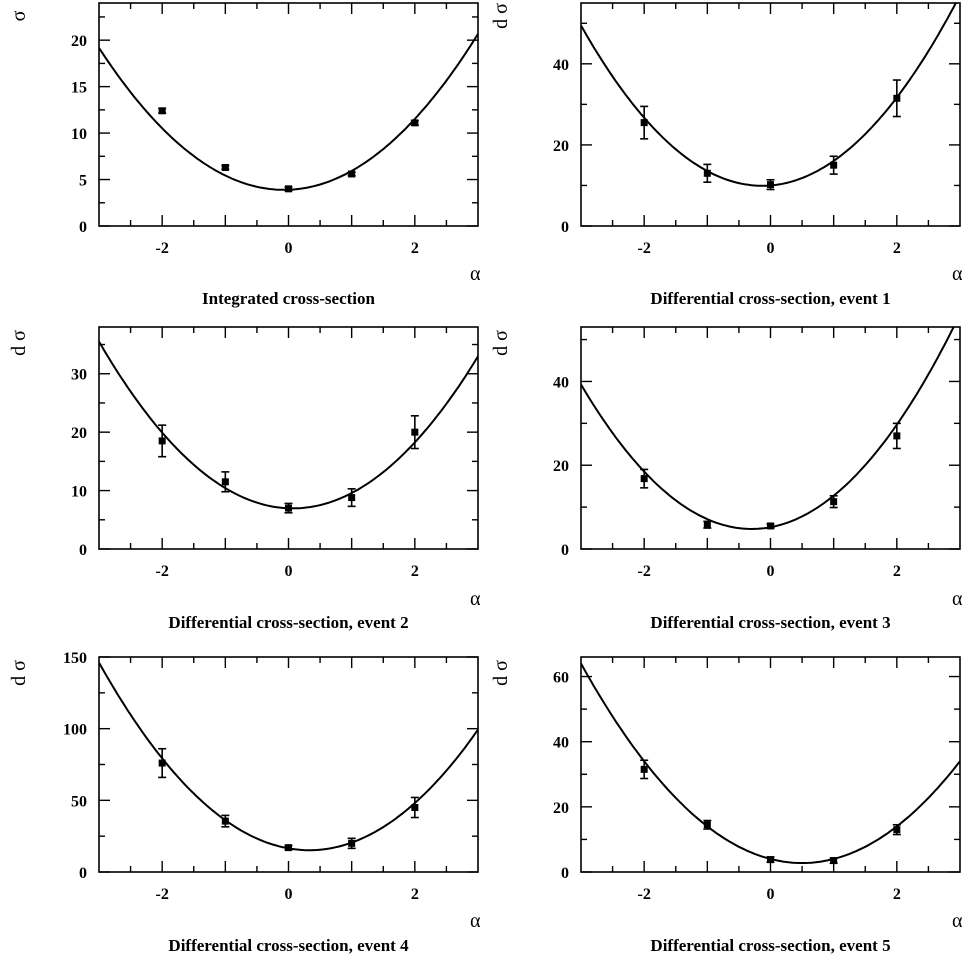 Image resolution: width=963 pixels, height=961 pixels. What do you see at coordinates (770, 298) in the screenshot?
I see `panel-caption: Differential cross-section, event 1` at bounding box center [770, 298].